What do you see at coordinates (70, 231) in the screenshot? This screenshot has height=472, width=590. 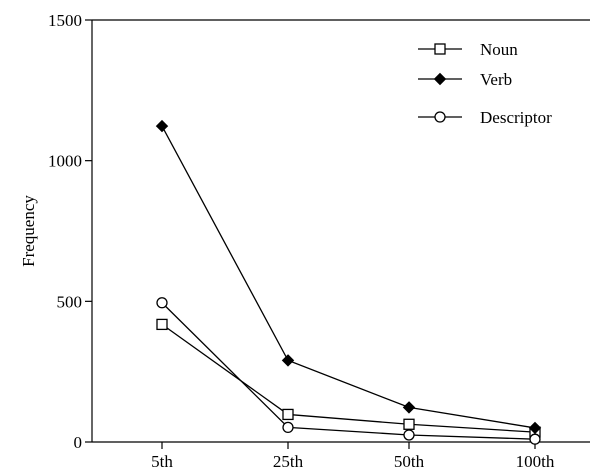 I see `y-ticks: 0 500 1000 1500` at bounding box center [70, 231].